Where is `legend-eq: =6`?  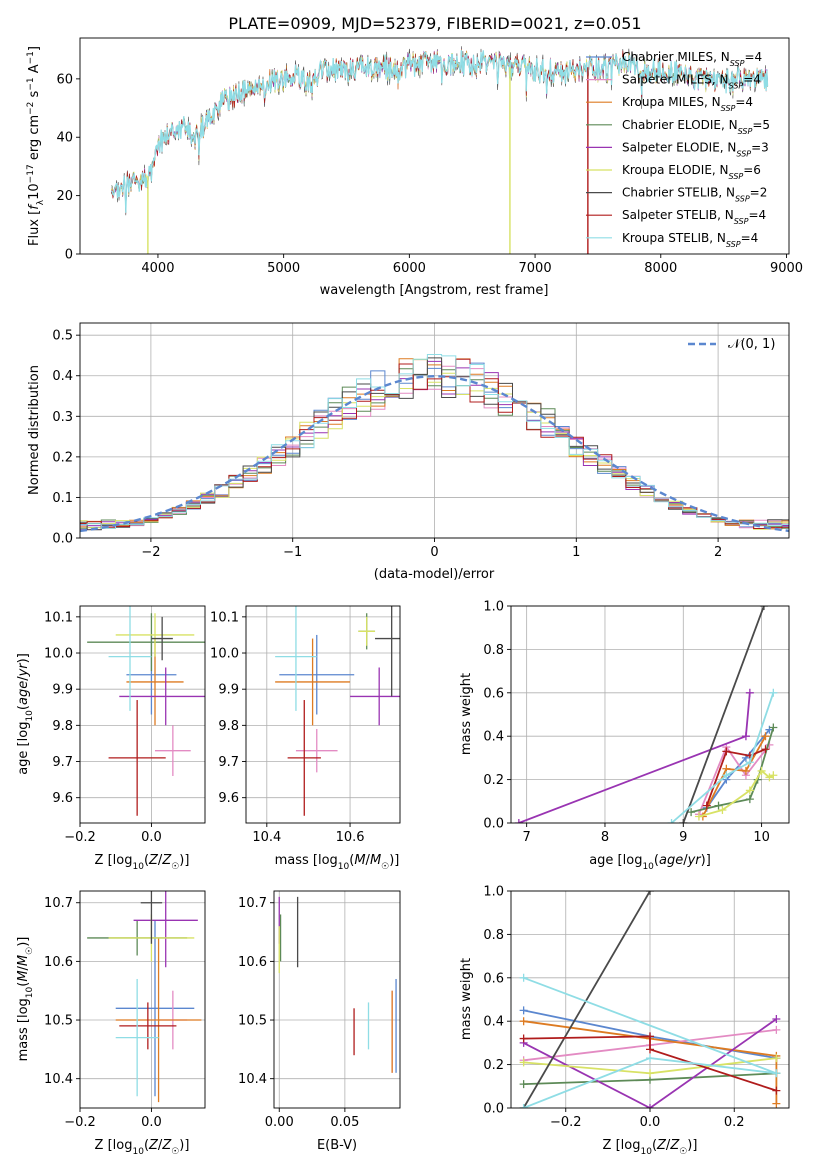 legend-eq: =6 is located at coordinates (752, 170).